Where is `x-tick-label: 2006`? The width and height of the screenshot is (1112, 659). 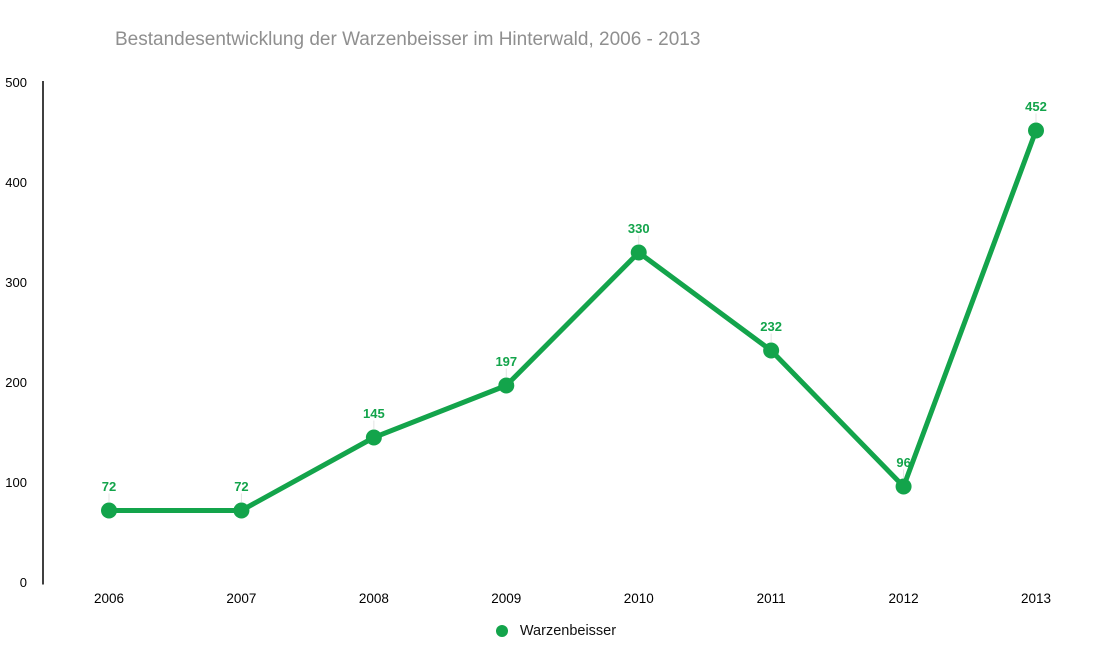
x-tick-label: 2006 is located at coordinates (109, 598).